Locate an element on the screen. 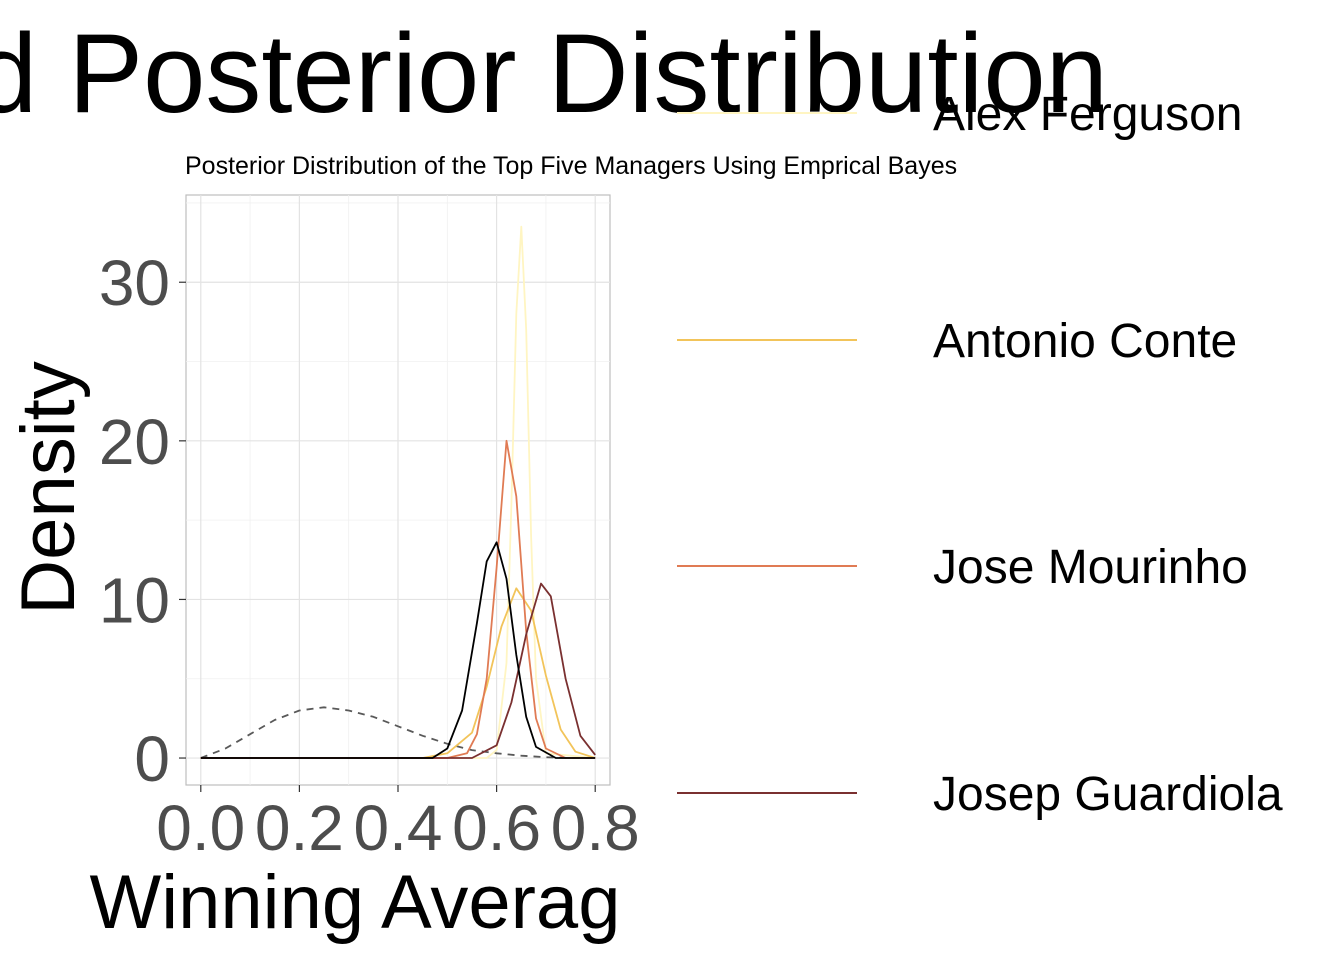 The height and width of the screenshot is (960, 1344). series-line-jose-mourinho is located at coordinates (398, 599).